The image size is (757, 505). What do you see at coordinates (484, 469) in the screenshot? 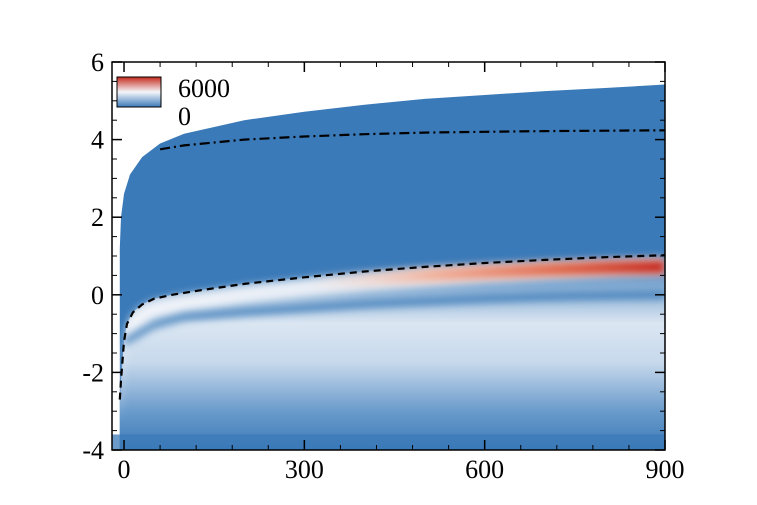
I see `x-tick-label: 600` at bounding box center [484, 469].